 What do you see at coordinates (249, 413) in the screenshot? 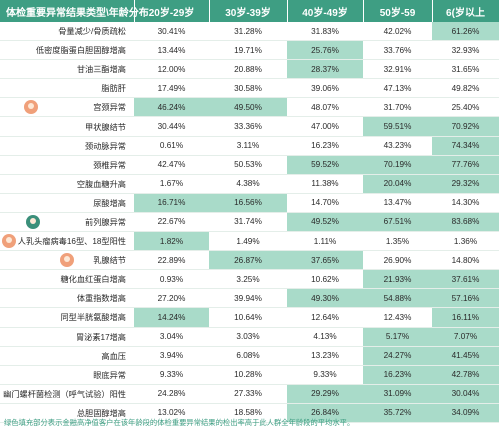
I see `table-row: 总胆固醇增高 13.02% 18.58% 26.84% 35.72% 34.09%` at bounding box center [249, 413].